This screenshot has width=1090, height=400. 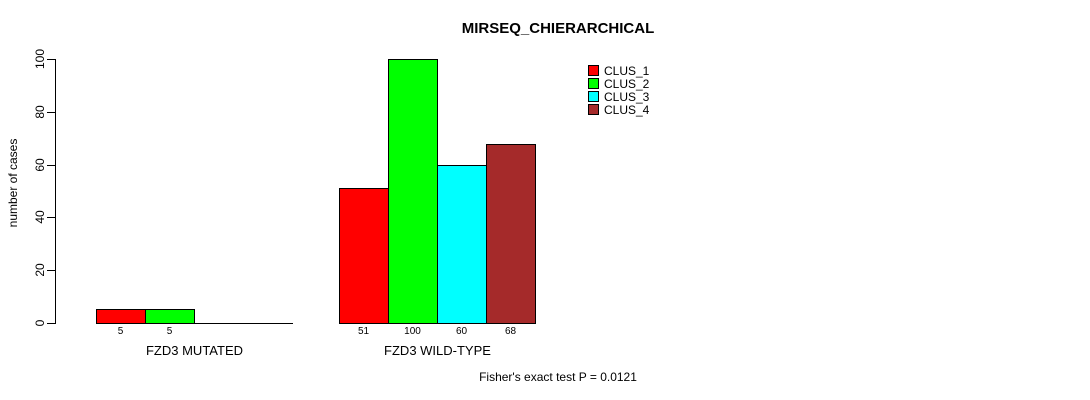 I want to click on bar-value-label: 68, so click(x=510, y=331).